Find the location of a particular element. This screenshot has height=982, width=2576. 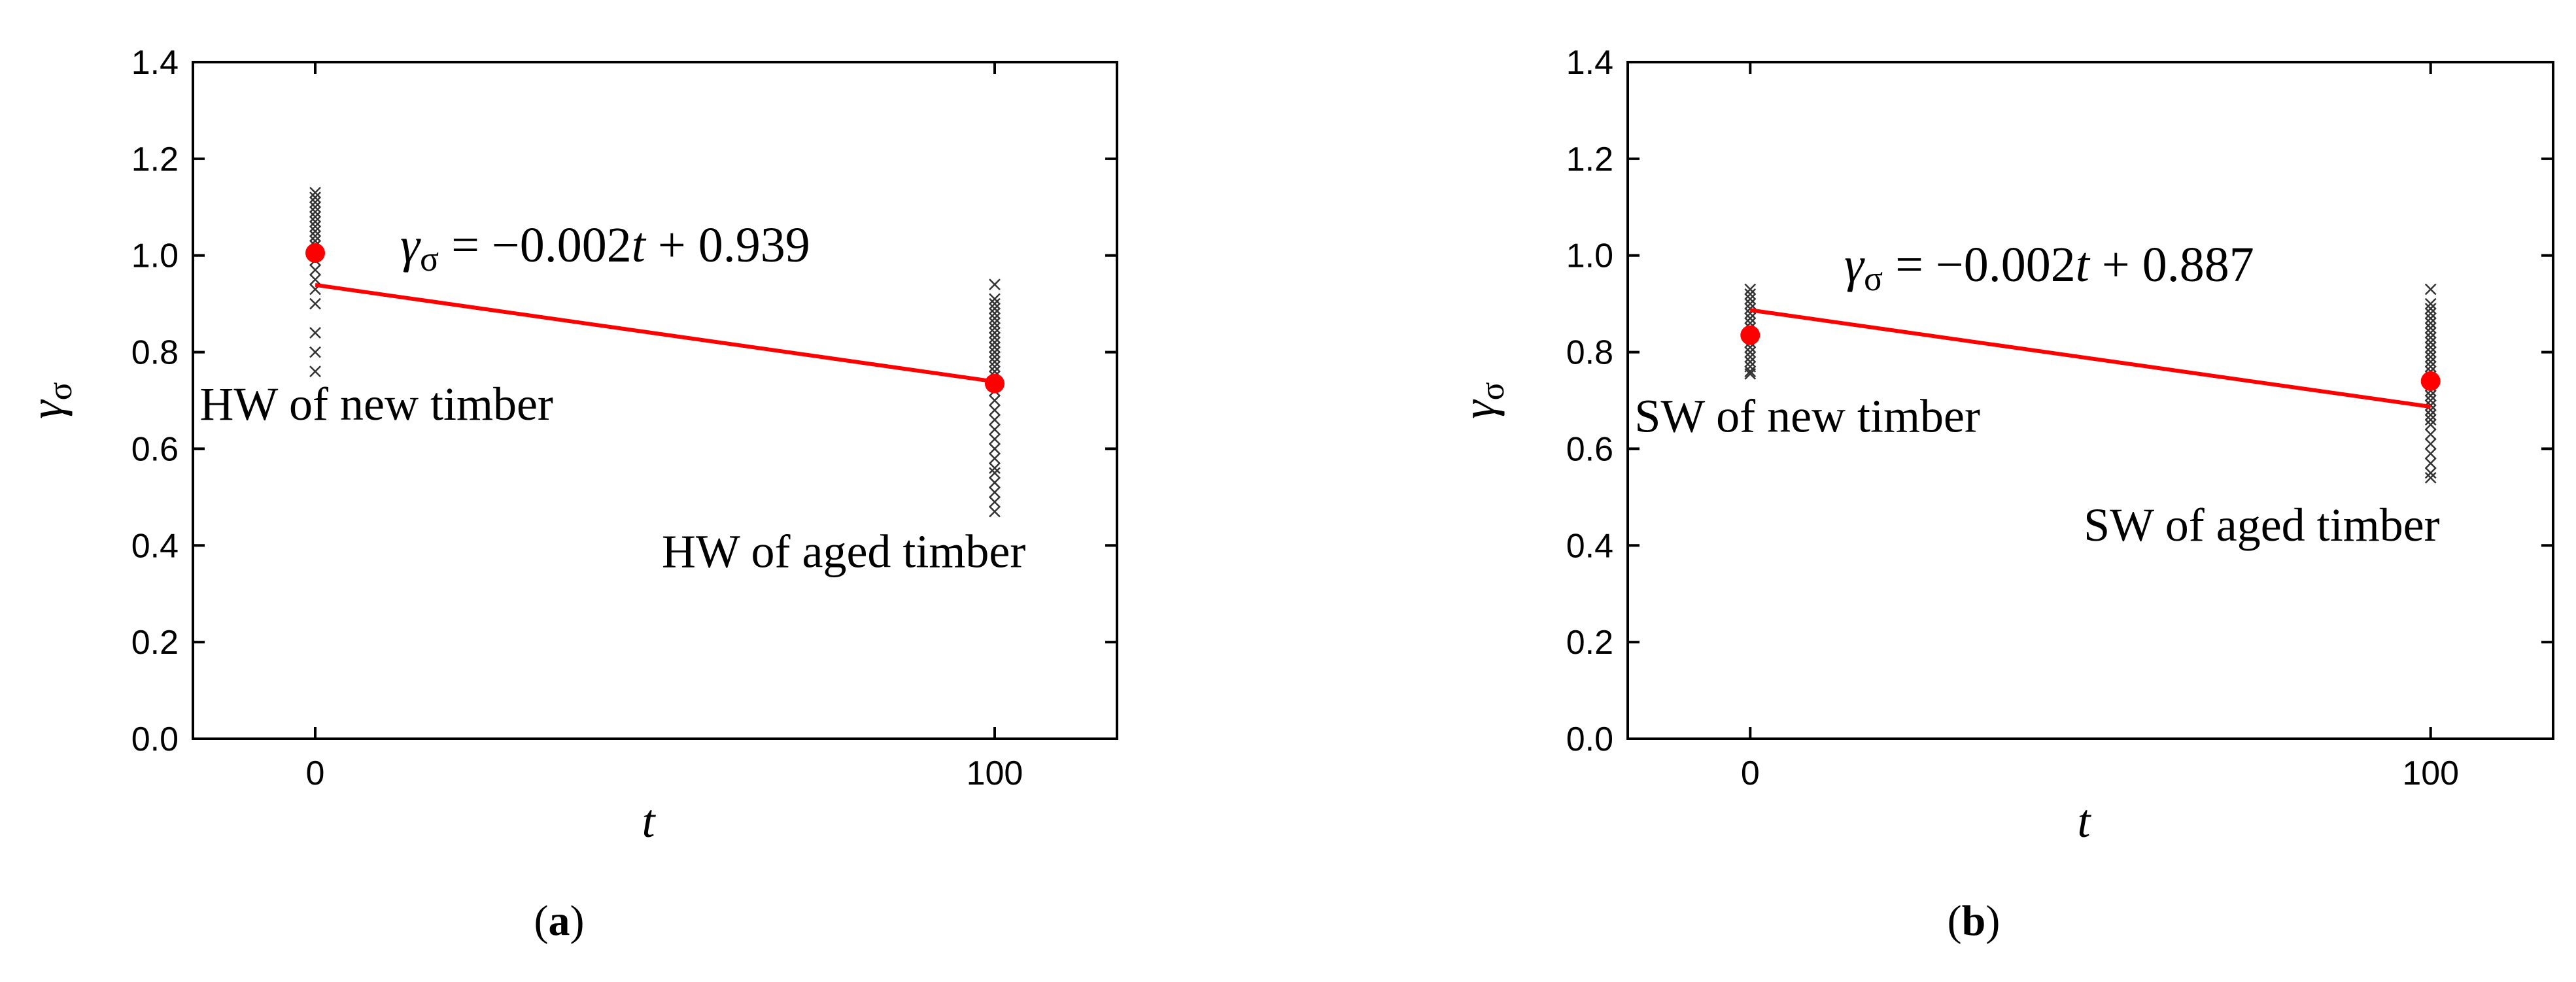

annotation: SW of new timber is located at coordinates (1807, 416).